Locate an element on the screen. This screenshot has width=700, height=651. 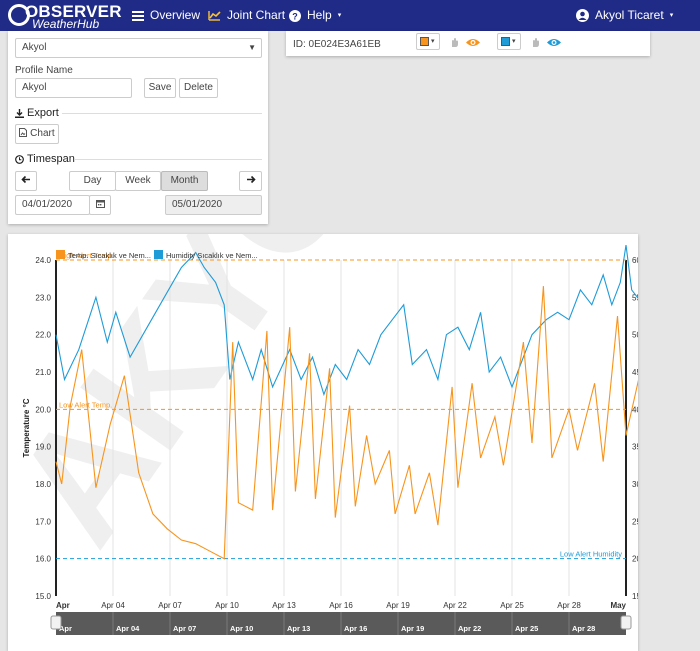
x-tick-label: Apr 04 is located at coordinates (113, 605).